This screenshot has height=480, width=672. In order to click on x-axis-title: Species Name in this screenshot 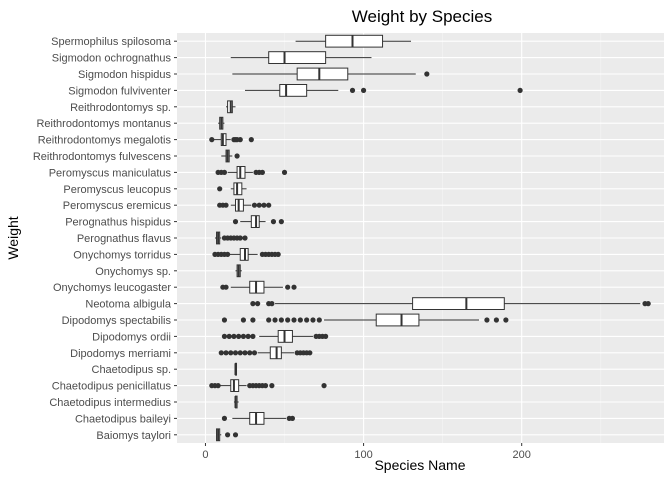, I will do `click(419, 465)`.